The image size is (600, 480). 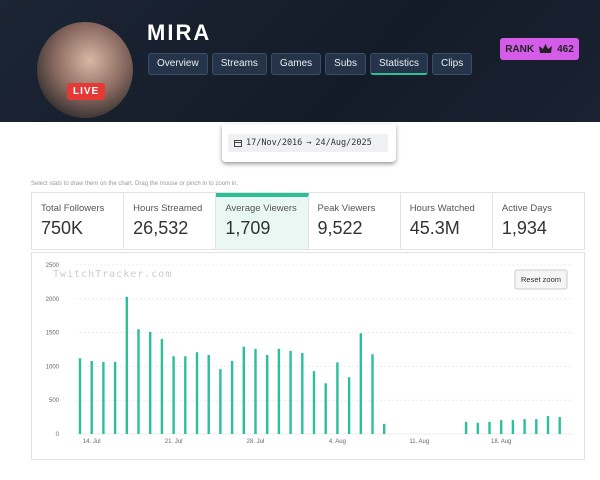 What do you see at coordinates (178, 64) in the screenshot?
I see `nav-tab: Overview` at bounding box center [178, 64].